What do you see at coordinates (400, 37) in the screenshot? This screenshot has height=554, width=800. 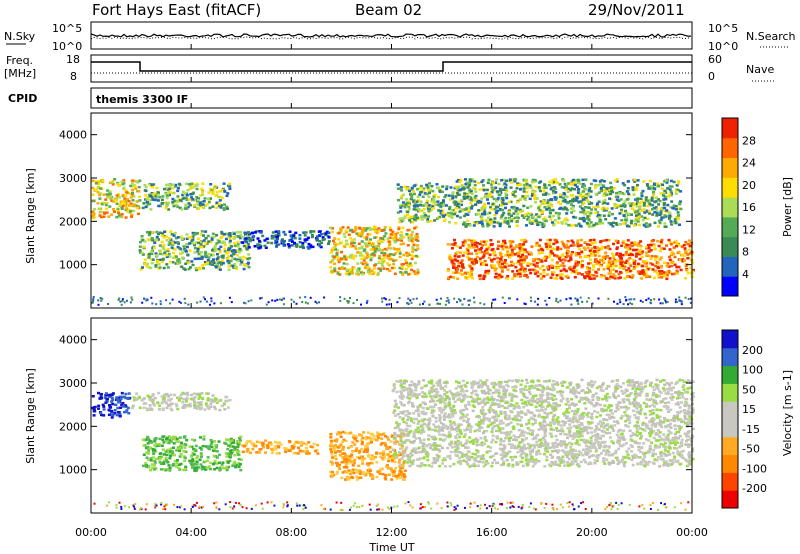 I see `nsky-panel: N.Sky 10^5 10^0 N.Search 10^5 10^0` at bounding box center [400, 37].